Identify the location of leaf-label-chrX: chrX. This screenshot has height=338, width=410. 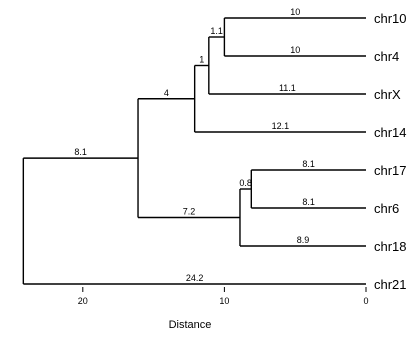
(387, 94).